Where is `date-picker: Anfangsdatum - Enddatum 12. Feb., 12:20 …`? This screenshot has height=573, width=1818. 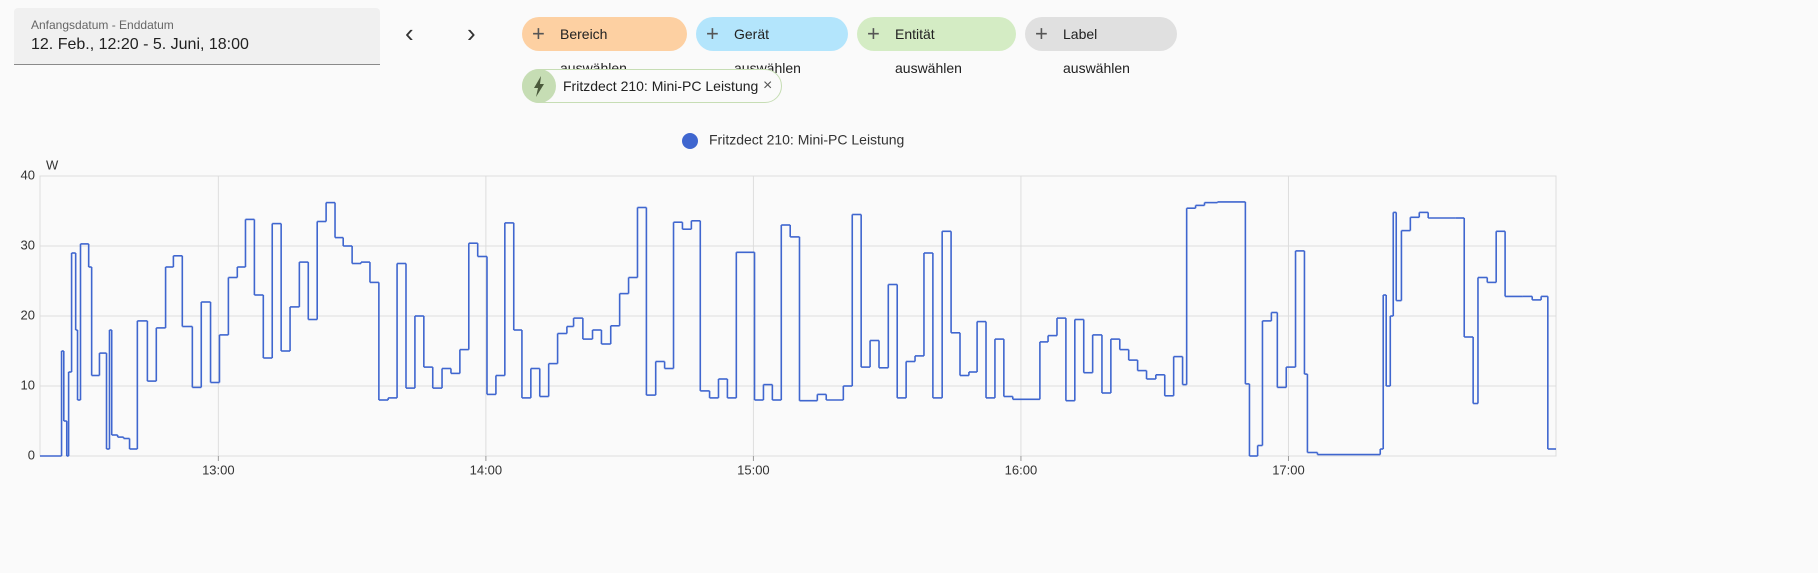
date-picker: Anfangsdatum - Enddatum 12. Feb., 12:20 … is located at coordinates (197, 36).